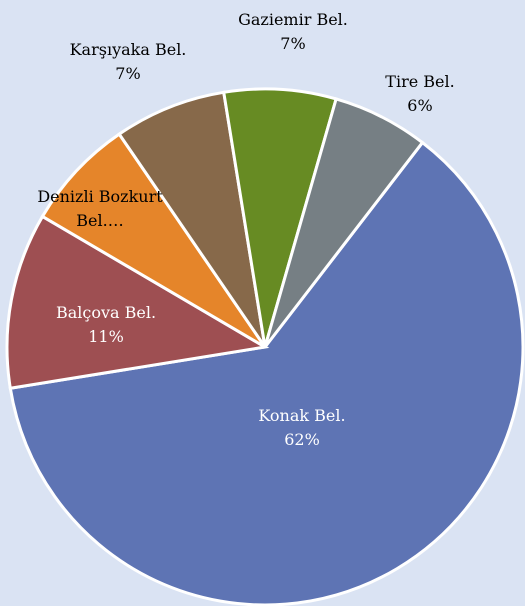  I want to click on category-label: Balçova Bel., so click(106, 312).